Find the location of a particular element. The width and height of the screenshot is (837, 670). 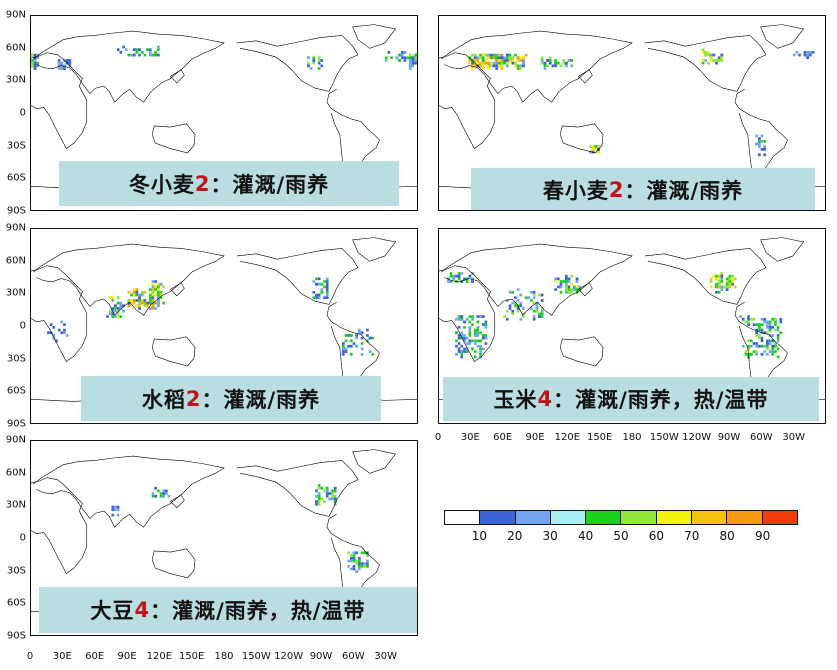

colorbar-swatch is located at coordinates (604, 517).